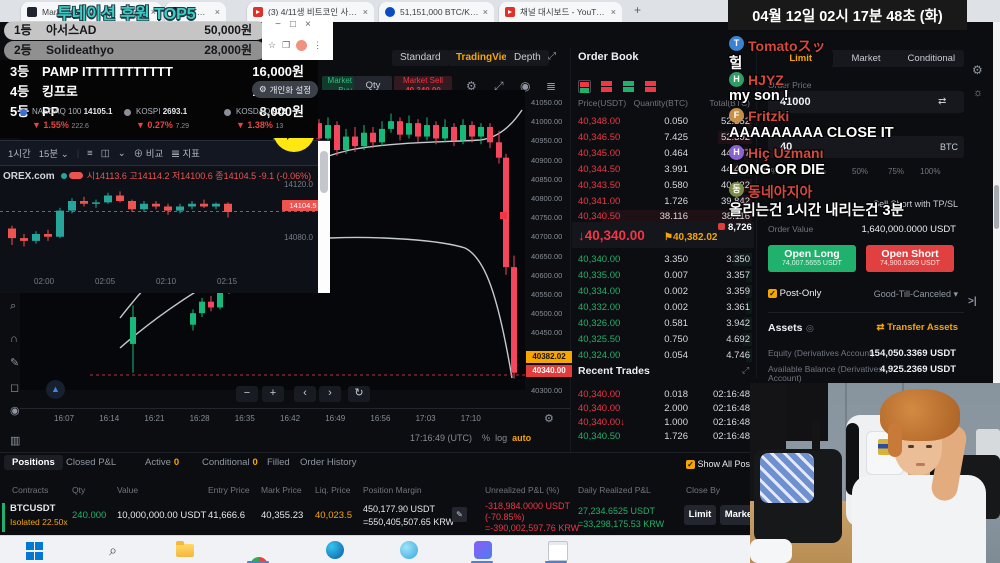 Image resolution: width=1000 pixels, height=563 pixels. What do you see at coordinates (330, 394) in the screenshot?
I see `scroll-right-button: ›` at bounding box center [330, 394].